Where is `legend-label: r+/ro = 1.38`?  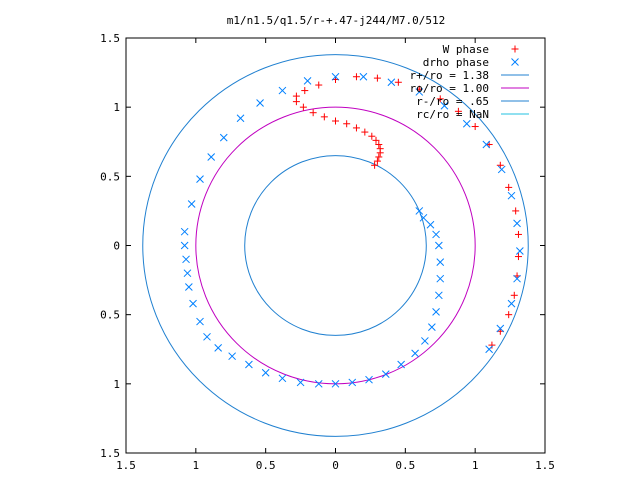
legend-label: r+/ro = 1.38 is located at coordinates (449, 75).